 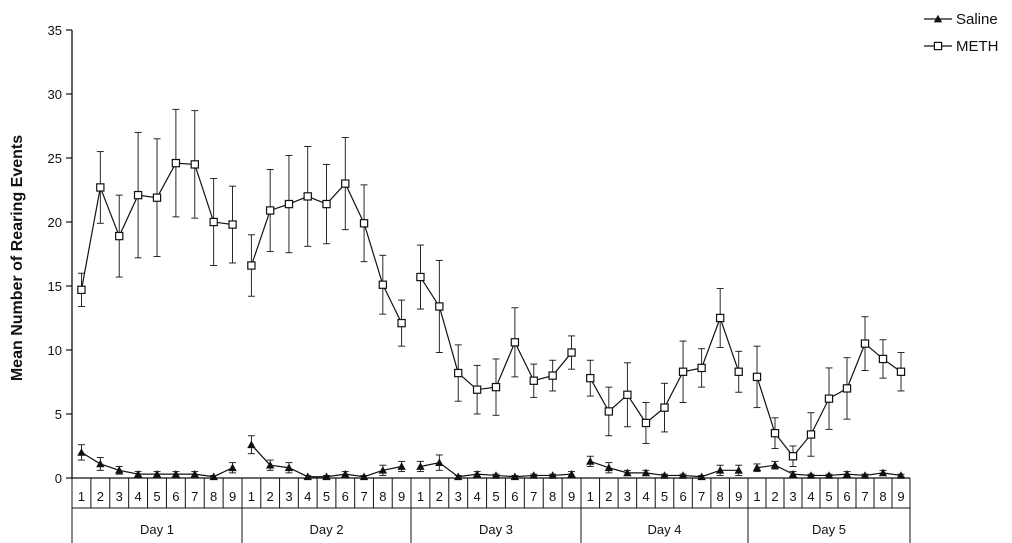 What do you see at coordinates (938, 46) in the screenshot?
I see `legend-meth-point` at bounding box center [938, 46].